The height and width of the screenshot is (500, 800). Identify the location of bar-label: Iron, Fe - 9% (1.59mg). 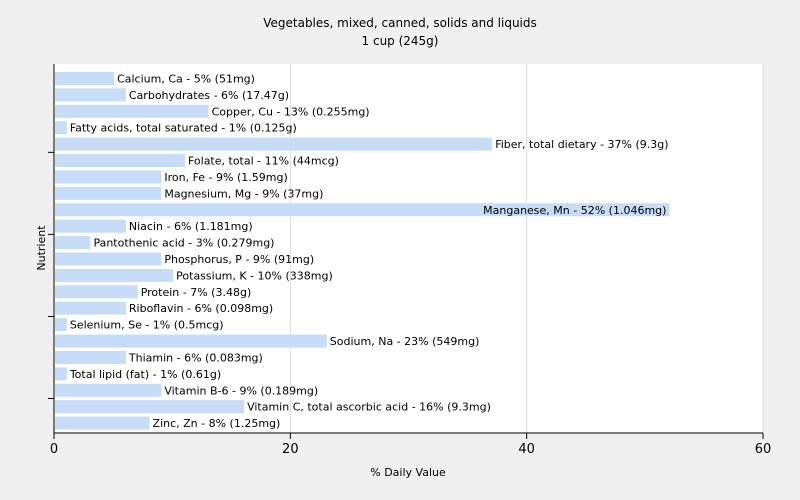
(225, 177).